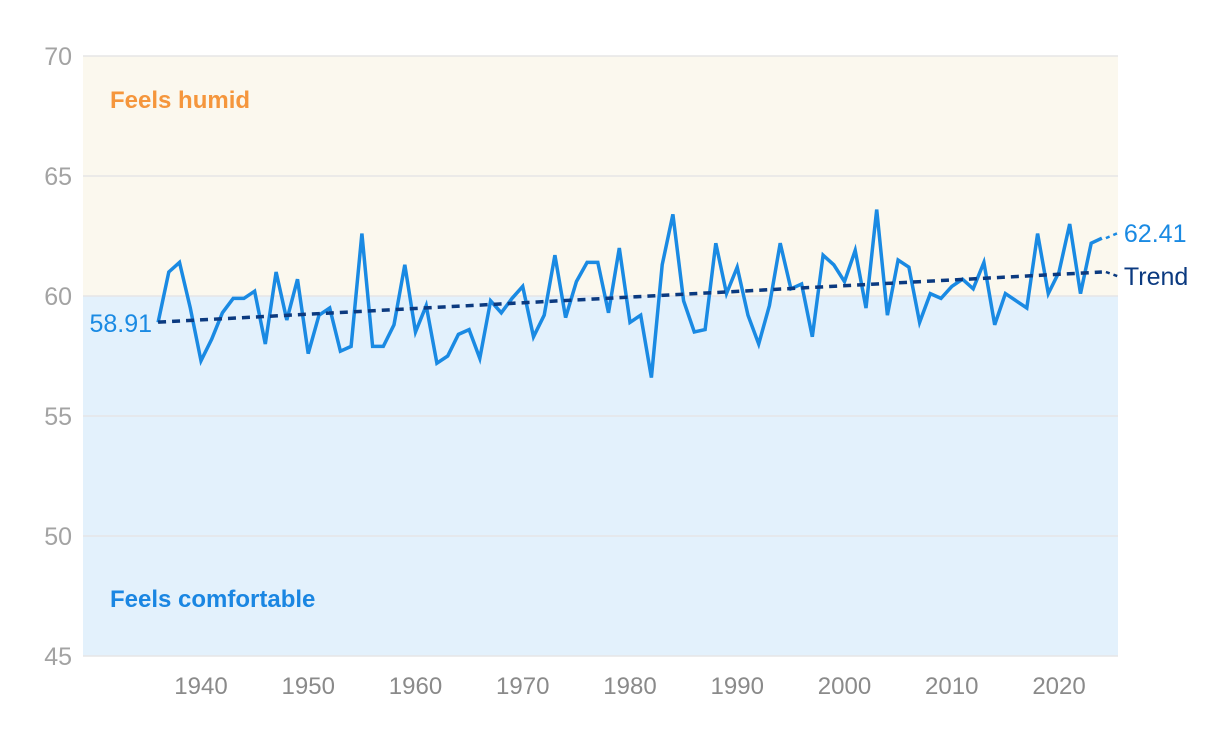  I want to click on end-value-label: 62.41, so click(1155, 234).